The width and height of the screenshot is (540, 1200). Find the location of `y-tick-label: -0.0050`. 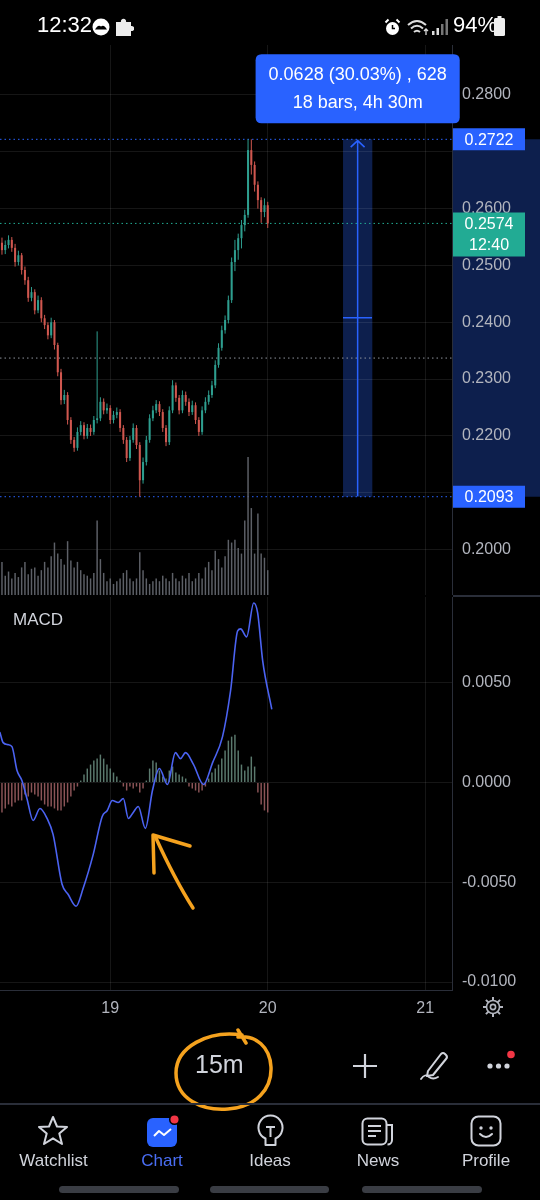

y-tick-label: -0.0050 is located at coordinates (489, 881).